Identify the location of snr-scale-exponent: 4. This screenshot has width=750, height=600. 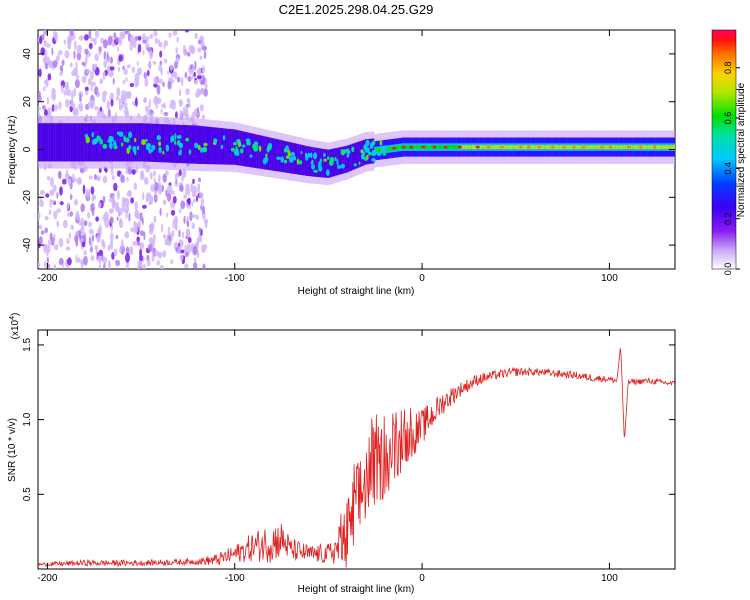
(12, 318).